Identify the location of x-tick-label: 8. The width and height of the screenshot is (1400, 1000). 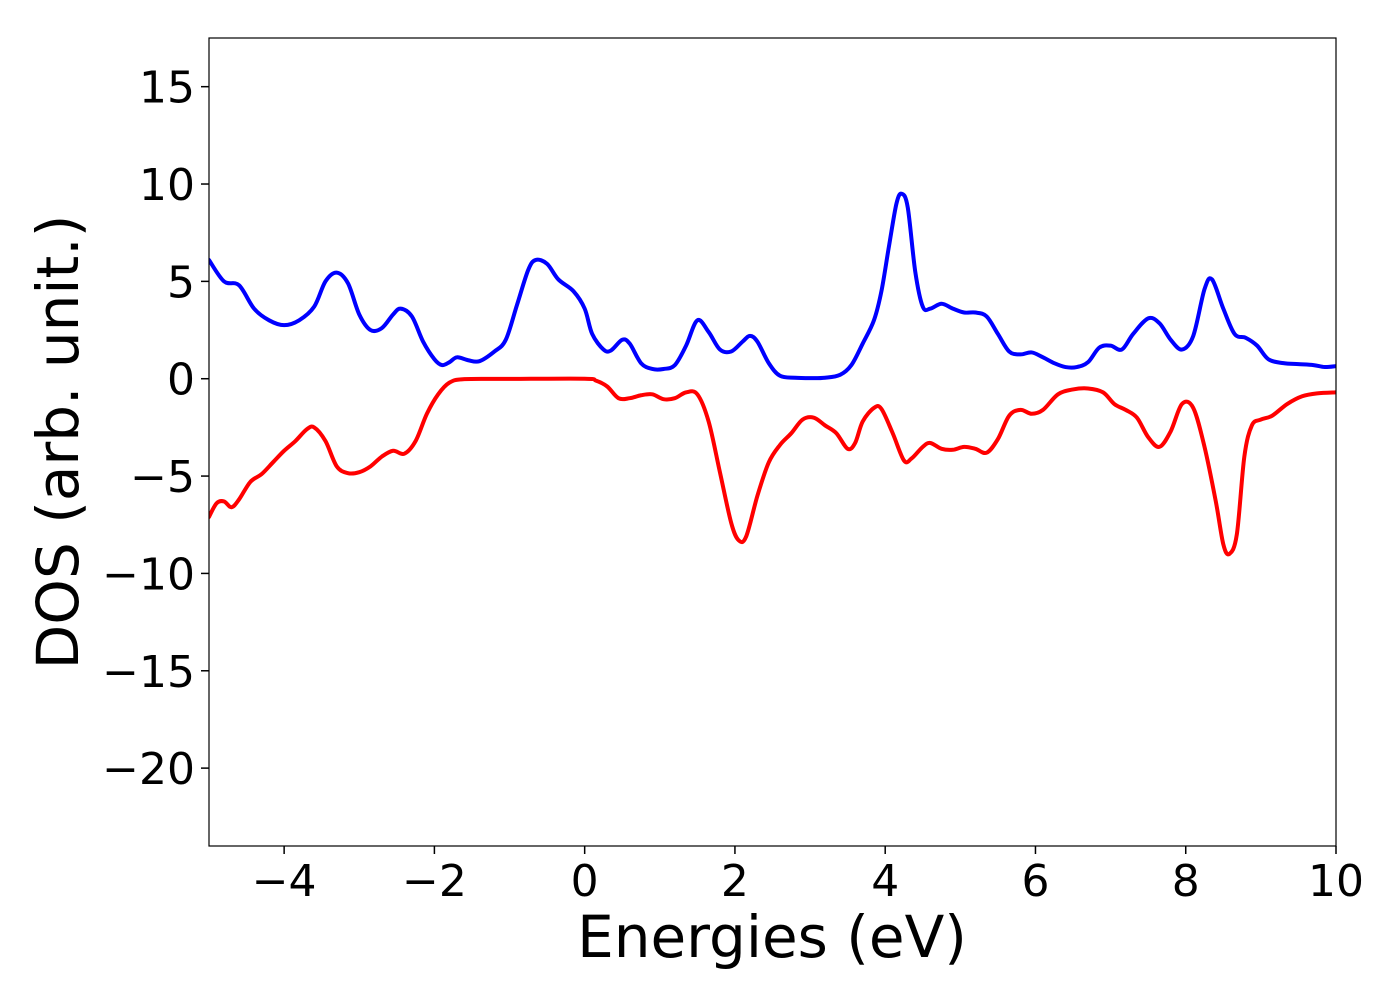
(1186, 881).